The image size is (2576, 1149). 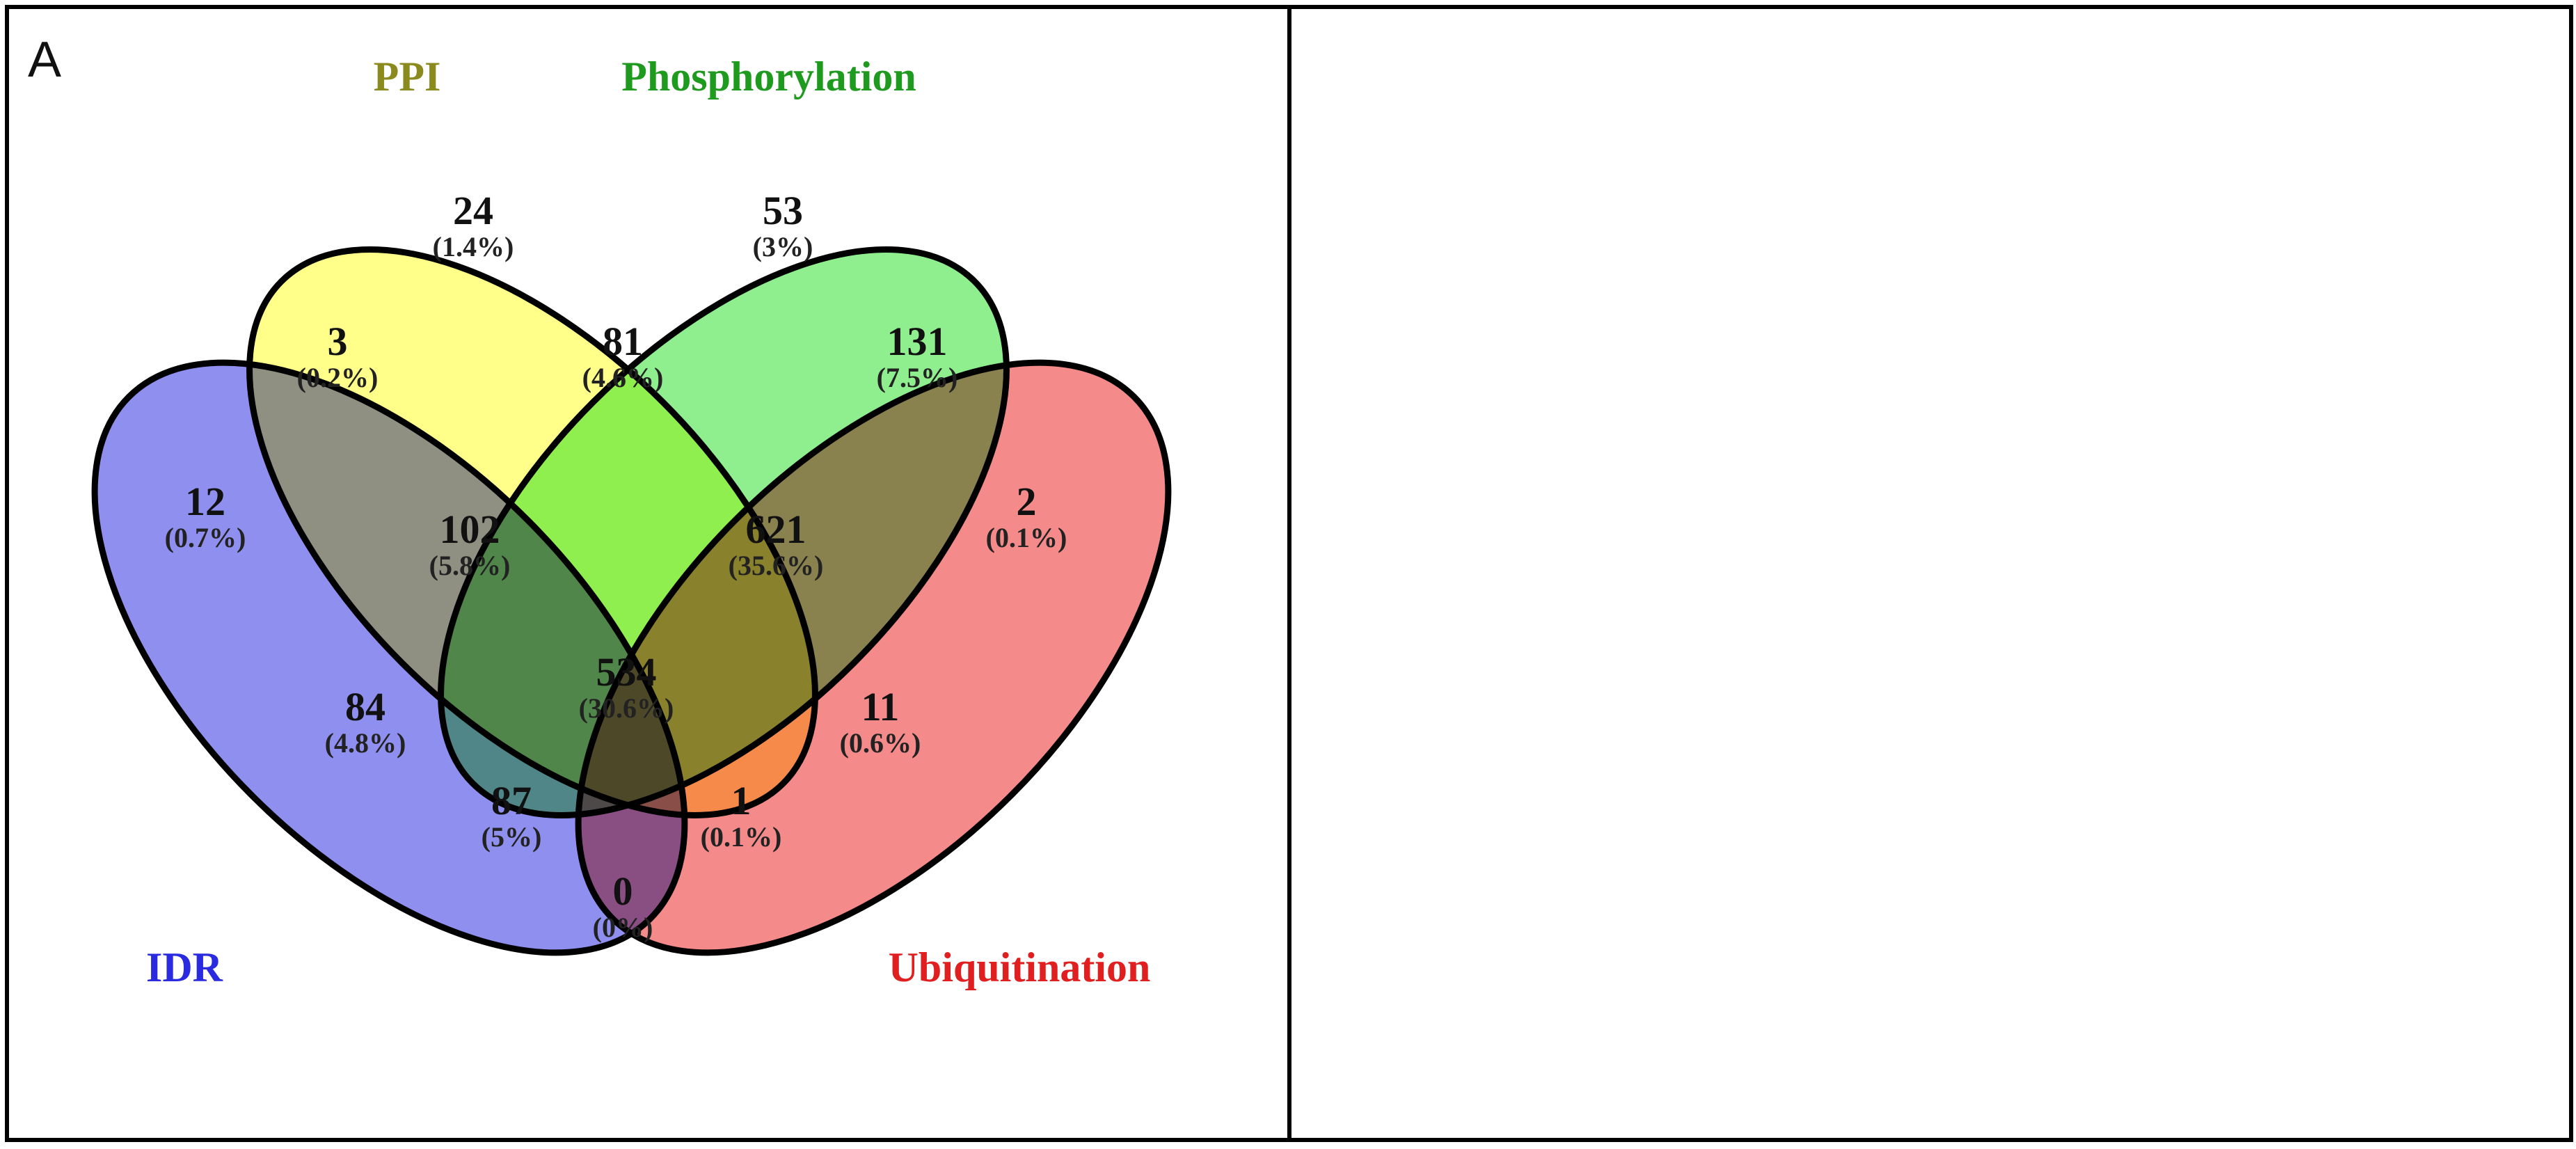 What do you see at coordinates (365, 706) in the screenshot?
I see `panel-a-region-idr-phos-count: 84` at bounding box center [365, 706].